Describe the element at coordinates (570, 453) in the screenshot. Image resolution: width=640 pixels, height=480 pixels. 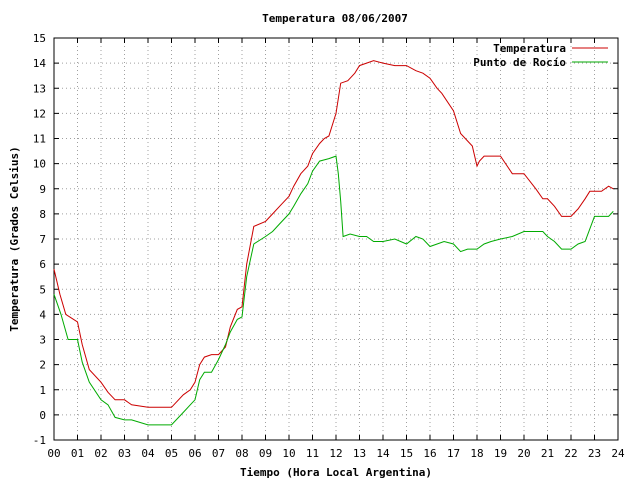
I see `x-tick-label: 22` at that location.